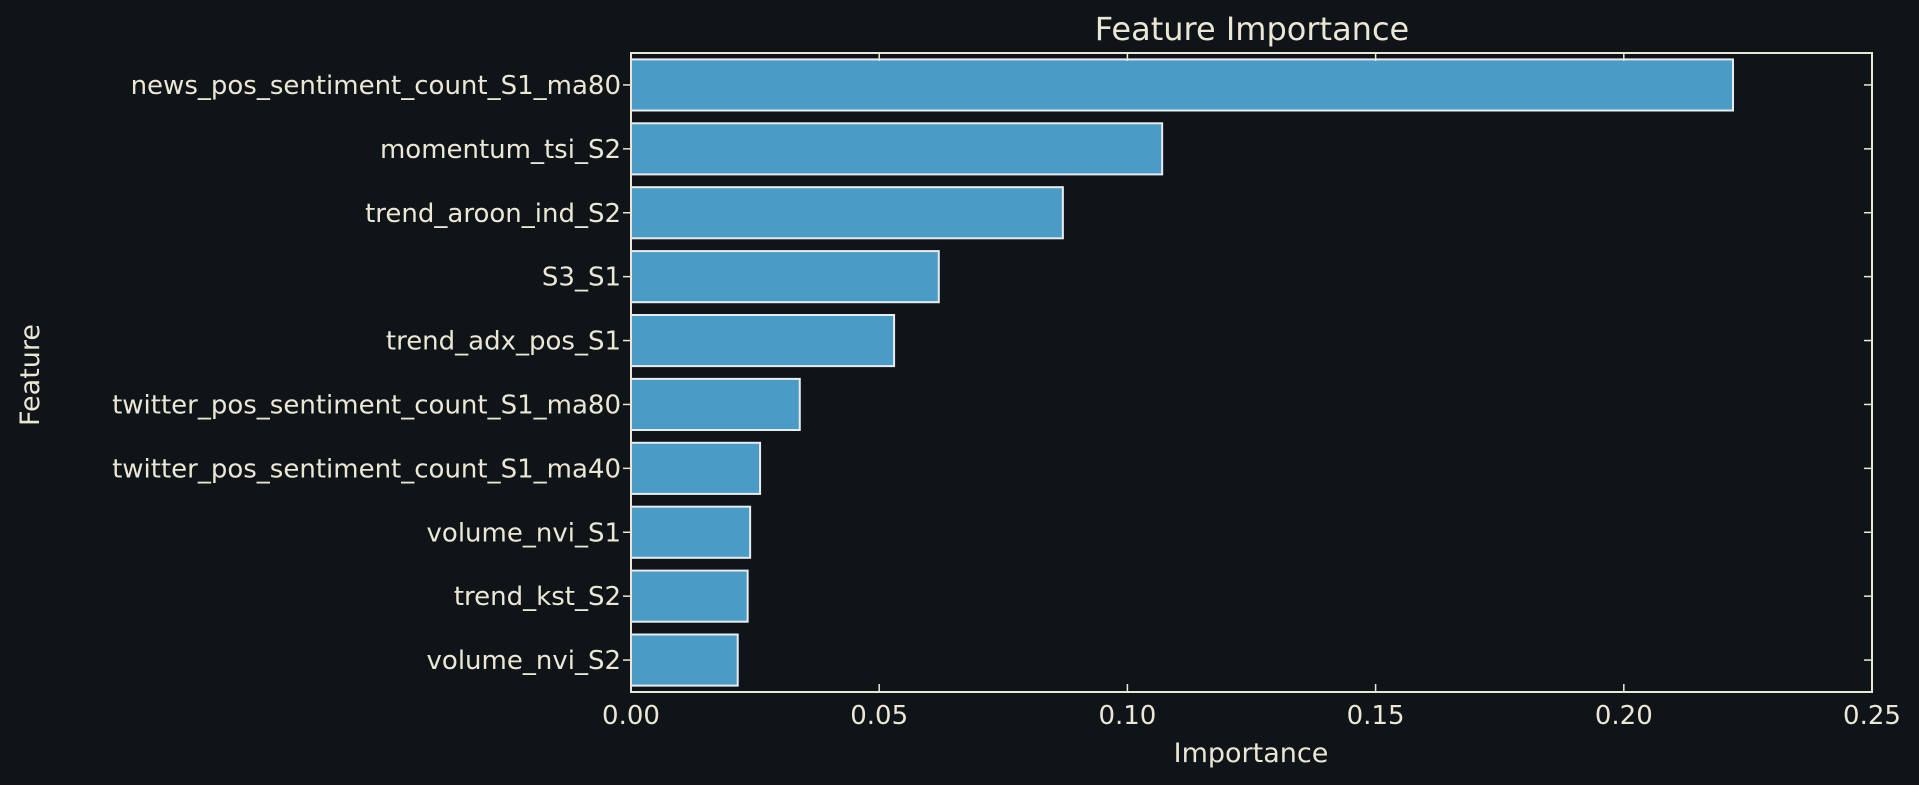  Describe the element at coordinates (1872, 716) in the screenshot. I see `x-tick-label: 0.25` at that location.